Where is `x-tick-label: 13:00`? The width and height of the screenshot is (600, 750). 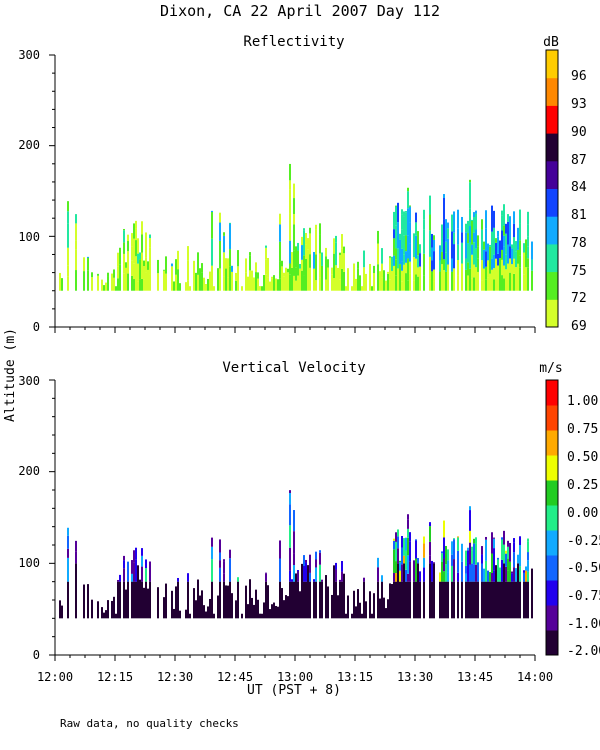 x-tick-label: 13:00 is located at coordinates (295, 677).